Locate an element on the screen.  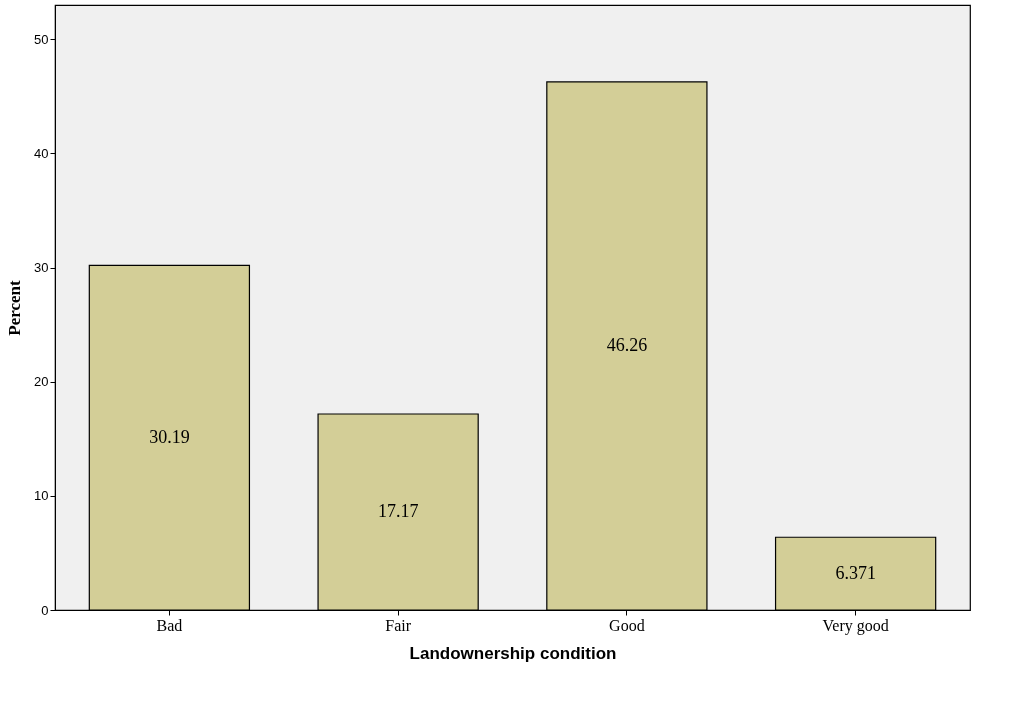
y-tick-label: 0 is located at coordinates (45, 610).